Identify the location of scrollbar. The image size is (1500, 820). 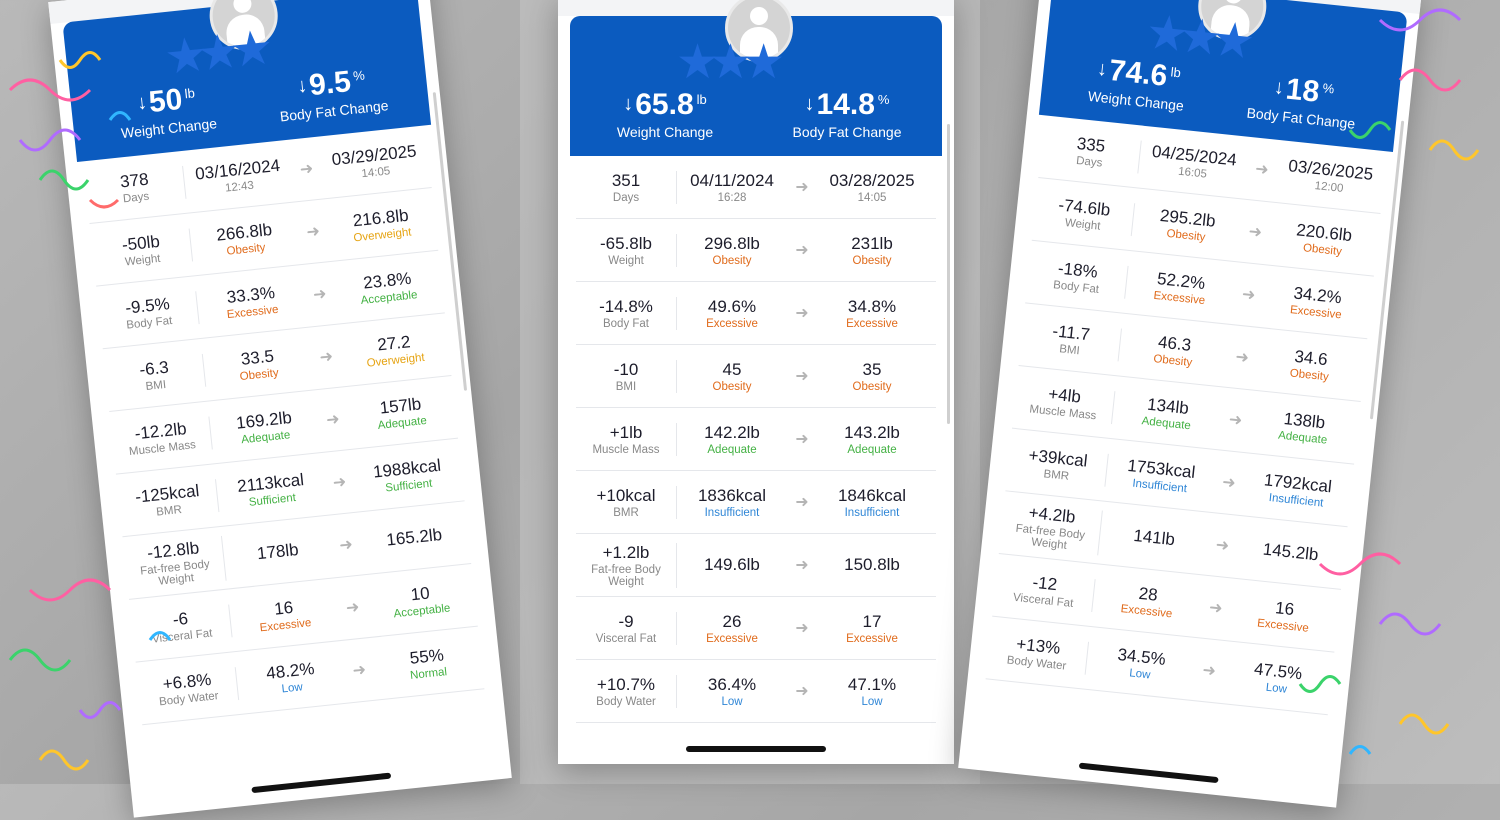
(948, 274).